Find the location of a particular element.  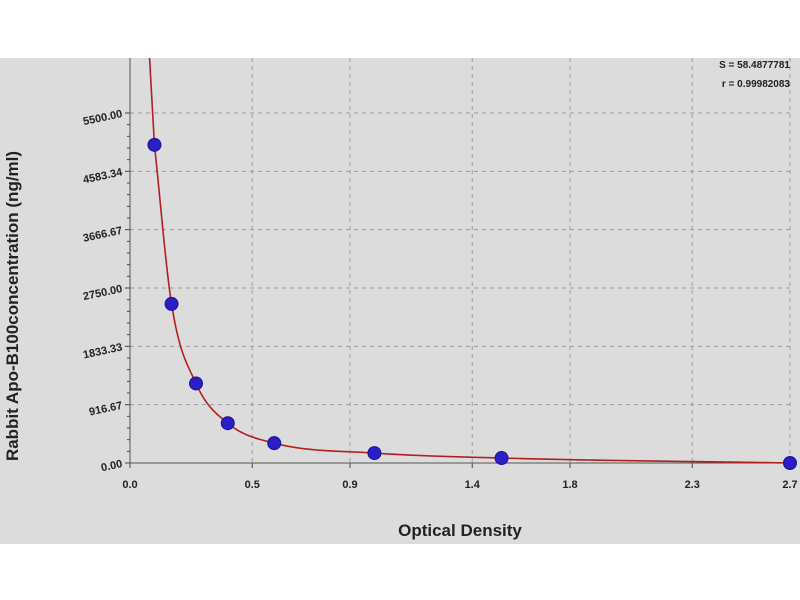

x-tick-label: 2.3 is located at coordinates (692, 485).